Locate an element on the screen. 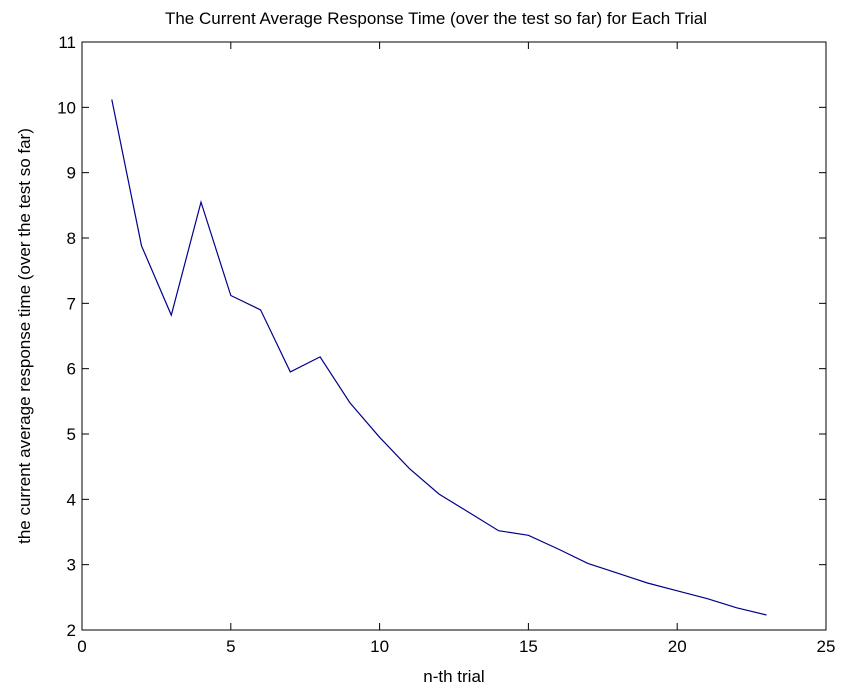 The height and width of the screenshot is (689, 842). x-tick-label: 20 is located at coordinates (677, 646).